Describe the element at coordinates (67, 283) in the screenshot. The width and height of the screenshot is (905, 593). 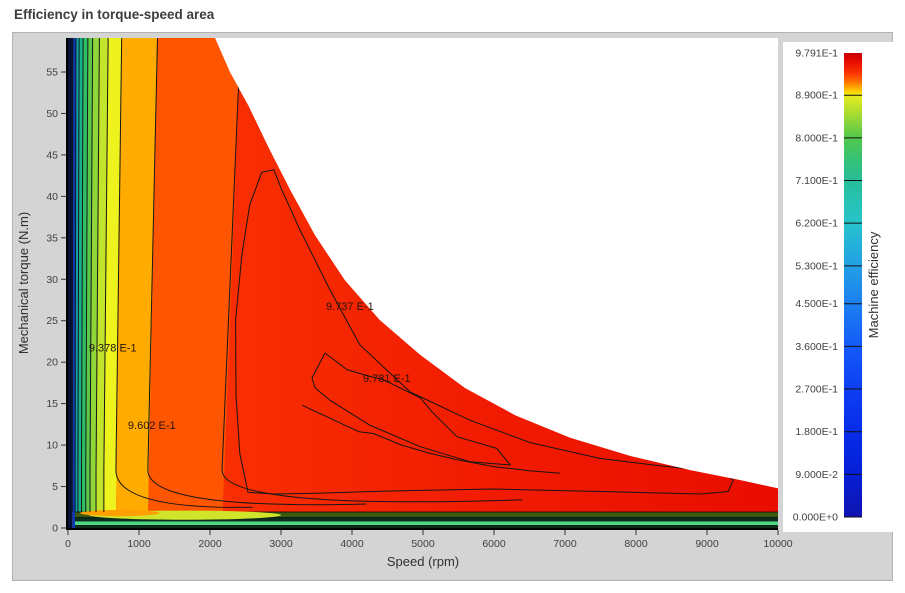
I see `y-axis-line` at that location.